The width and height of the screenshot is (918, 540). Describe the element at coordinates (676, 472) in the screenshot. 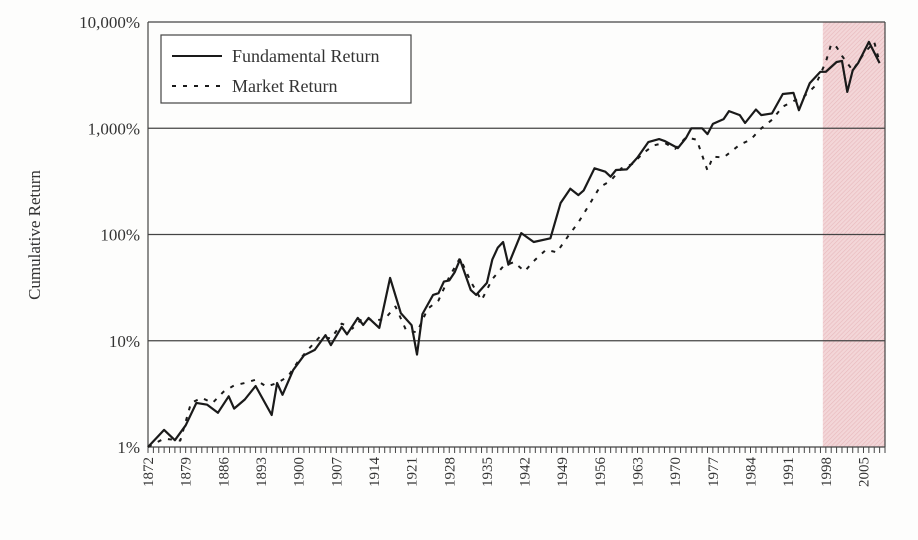

I see `x-tick-label: 1970` at that location.